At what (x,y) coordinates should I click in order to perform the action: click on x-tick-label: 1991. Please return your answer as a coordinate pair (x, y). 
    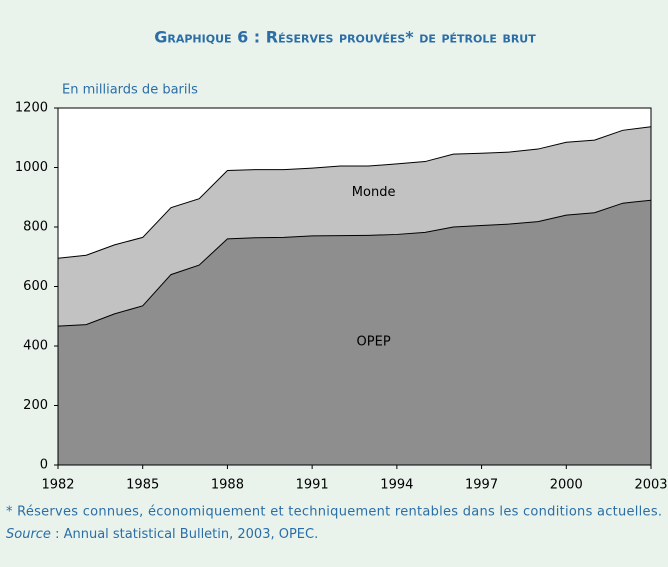
    Looking at the image, I should click on (312, 485).